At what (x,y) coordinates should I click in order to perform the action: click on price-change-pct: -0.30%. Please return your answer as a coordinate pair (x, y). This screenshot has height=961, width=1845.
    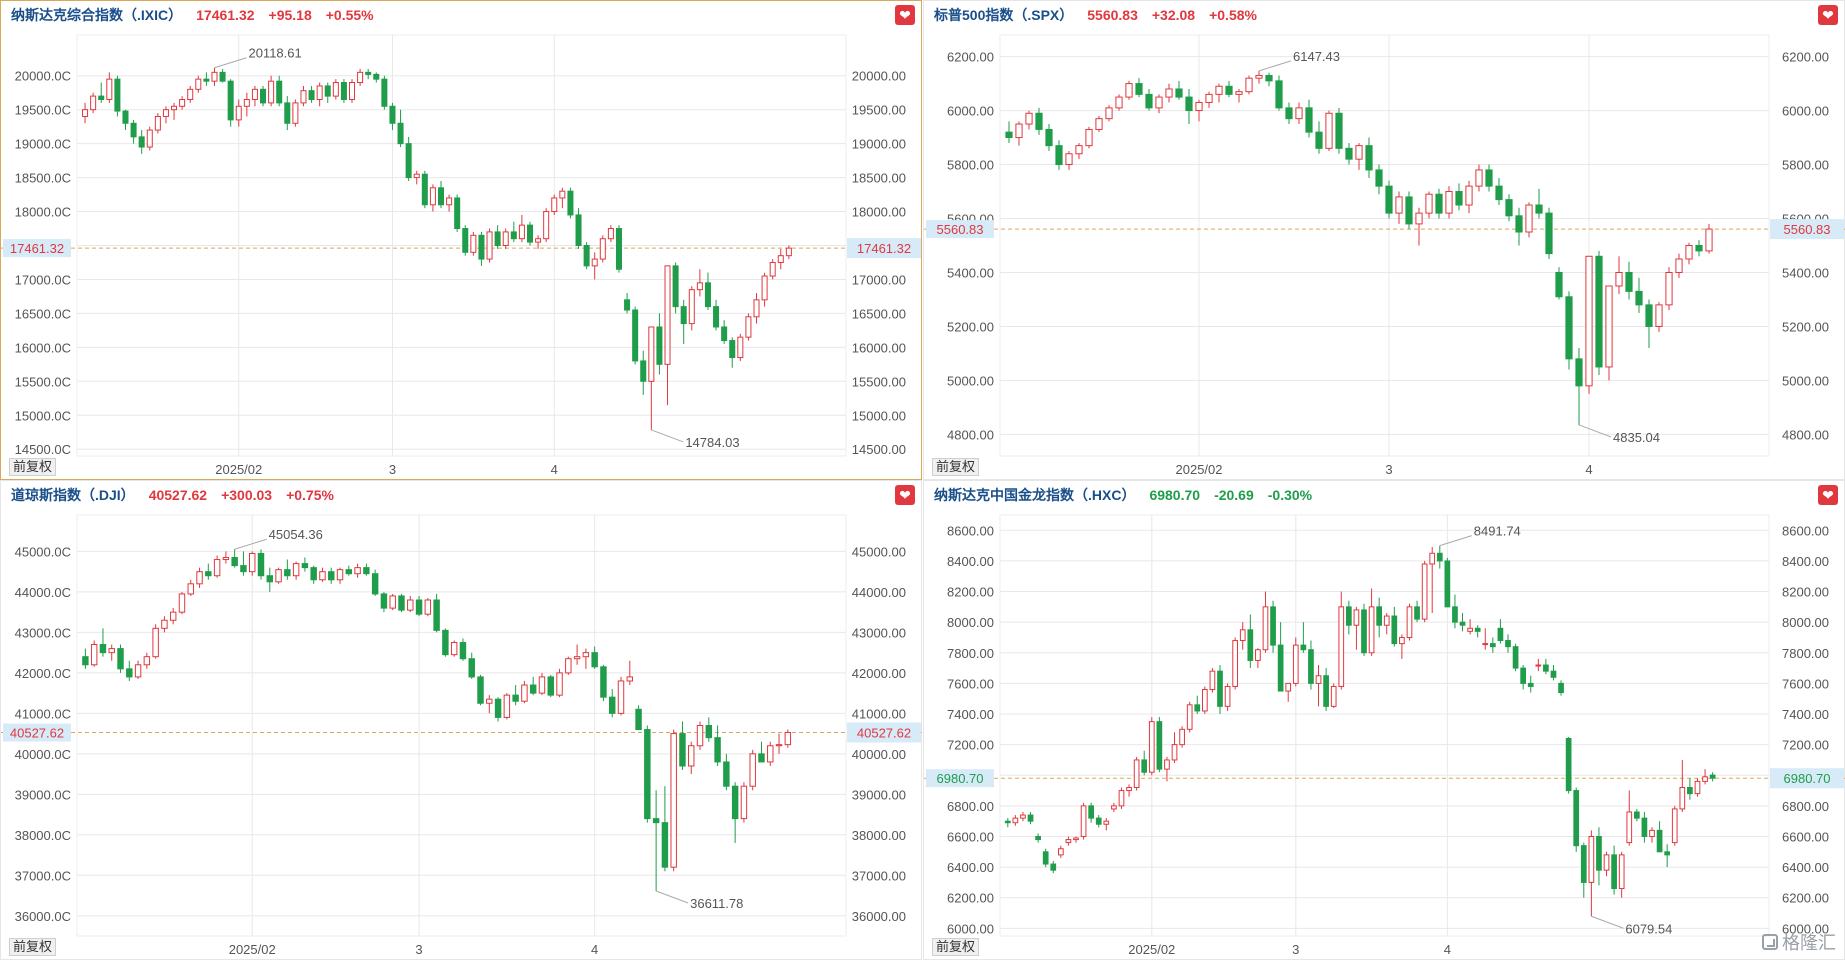
    Looking at the image, I should click on (1290, 495).